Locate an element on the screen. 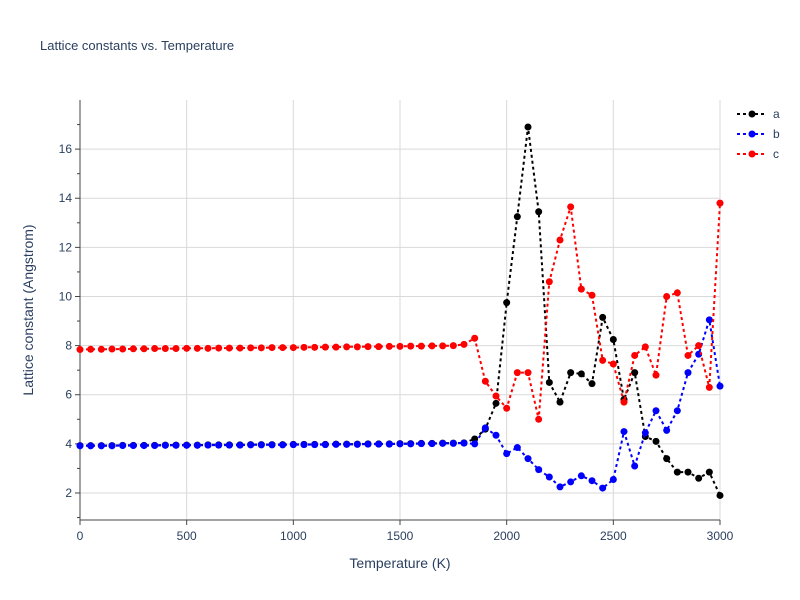 This screenshot has height=600, width=800. legend: abc is located at coordinates (758, 134).